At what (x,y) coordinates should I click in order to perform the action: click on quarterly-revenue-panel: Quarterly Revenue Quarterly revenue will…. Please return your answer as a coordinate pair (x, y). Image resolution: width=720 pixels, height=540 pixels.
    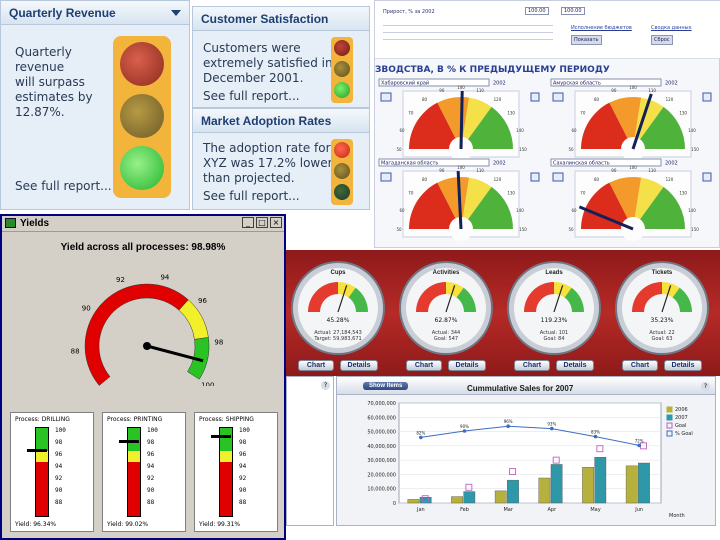
    Looking at the image, I should click on (95, 105).